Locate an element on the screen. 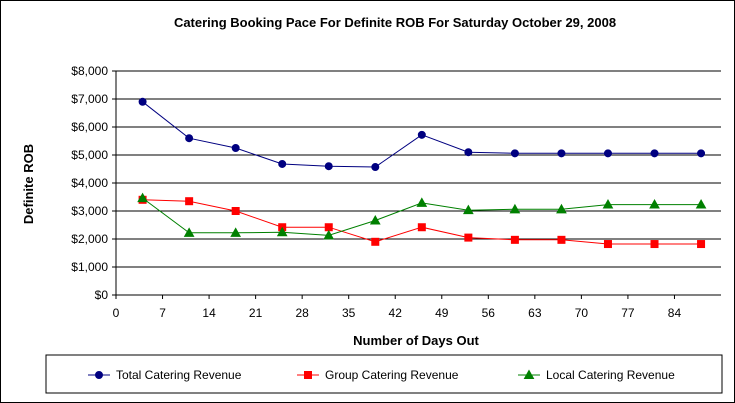 The width and height of the screenshot is (735, 403). legend-box is located at coordinates (384, 374).